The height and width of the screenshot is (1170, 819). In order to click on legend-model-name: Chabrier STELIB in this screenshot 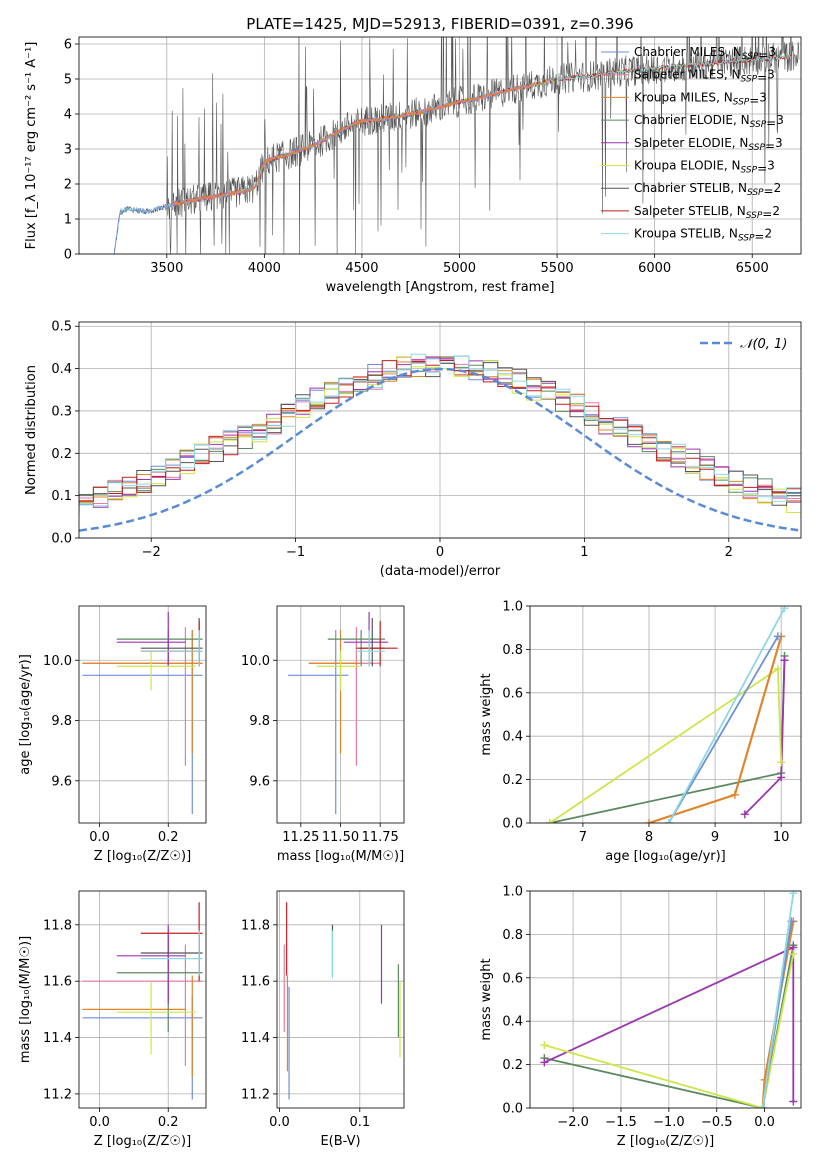, I will do `click(682, 188)`.